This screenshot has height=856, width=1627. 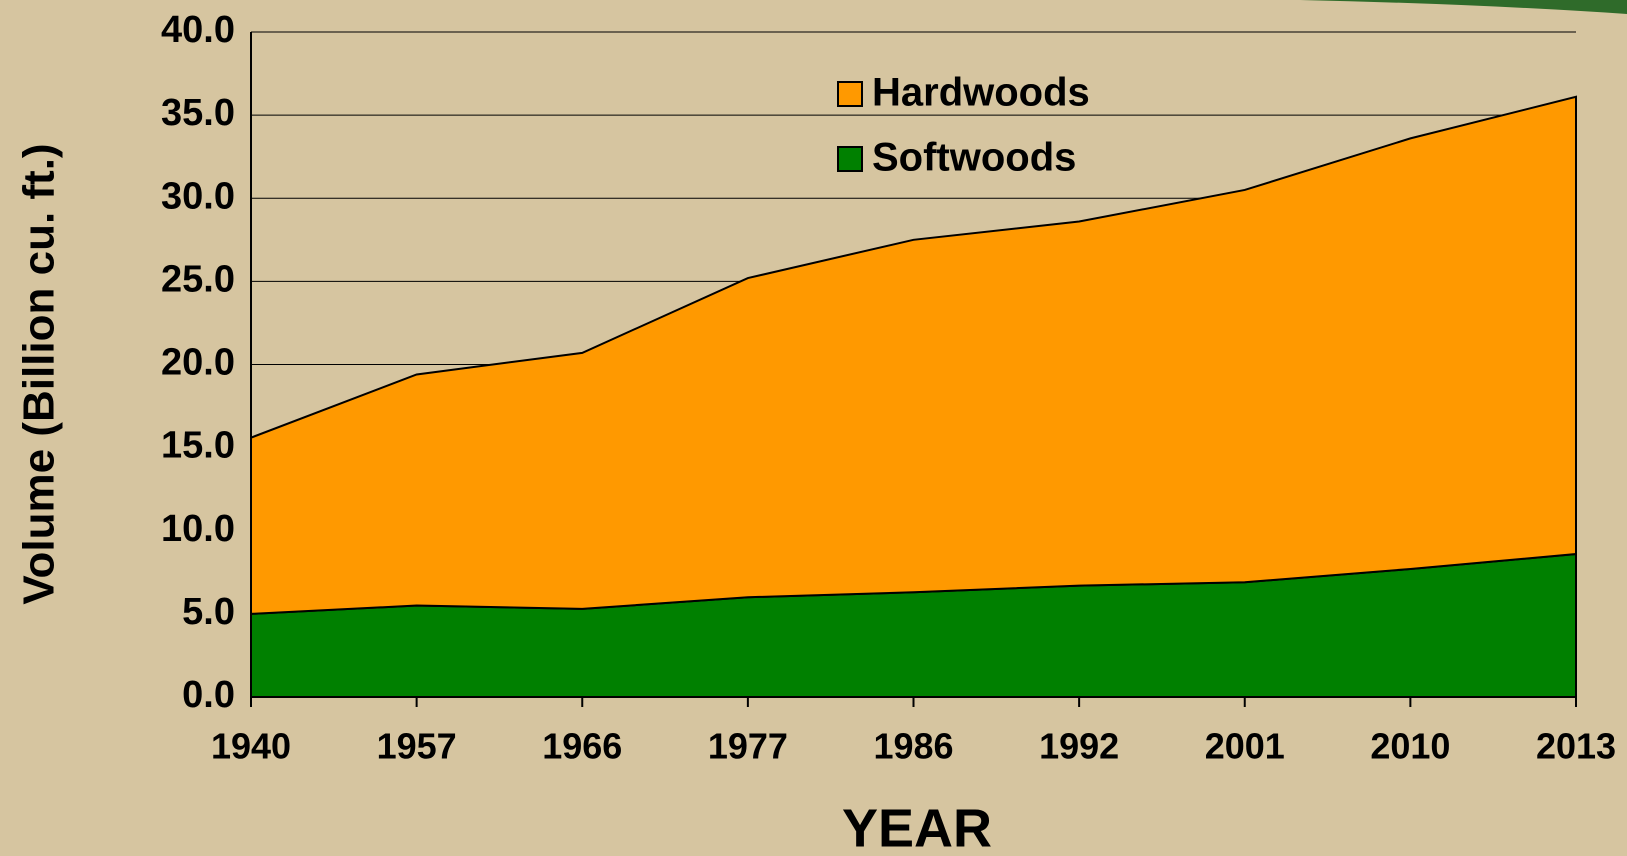 What do you see at coordinates (198, 30) in the screenshot?
I see `y-tick-label: 40.0` at bounding box center [198, 30].